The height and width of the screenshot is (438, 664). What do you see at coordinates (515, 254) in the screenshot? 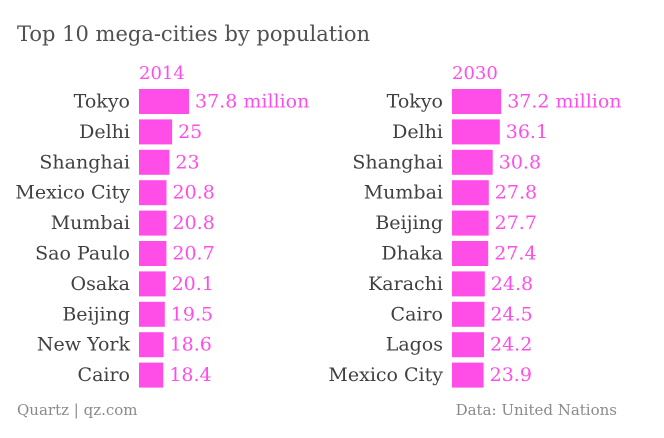
I see `value-label: 27.4` at bounding box center [515, 254].